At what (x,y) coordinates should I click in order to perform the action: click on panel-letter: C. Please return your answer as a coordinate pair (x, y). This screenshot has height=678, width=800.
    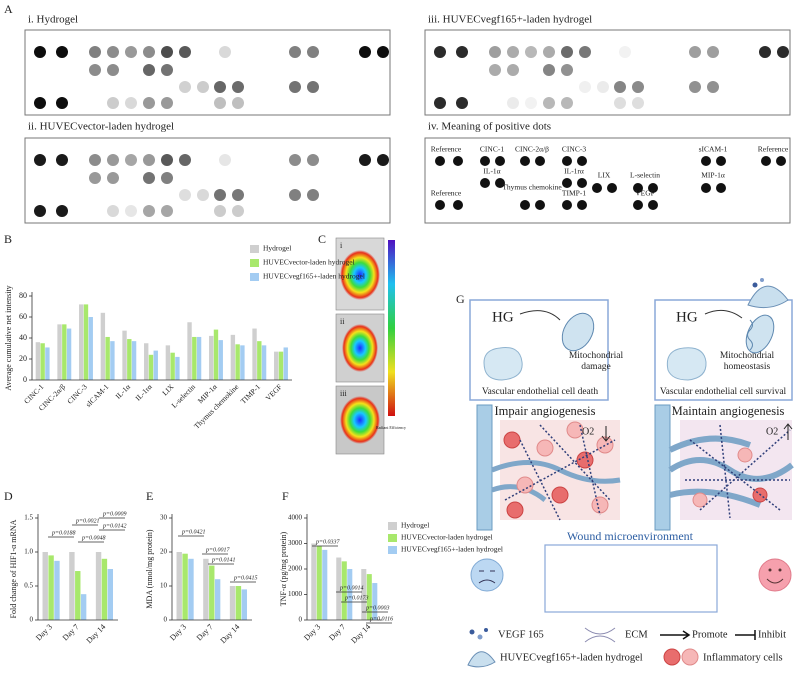
    Looking at the image, I should click on (322, 239).